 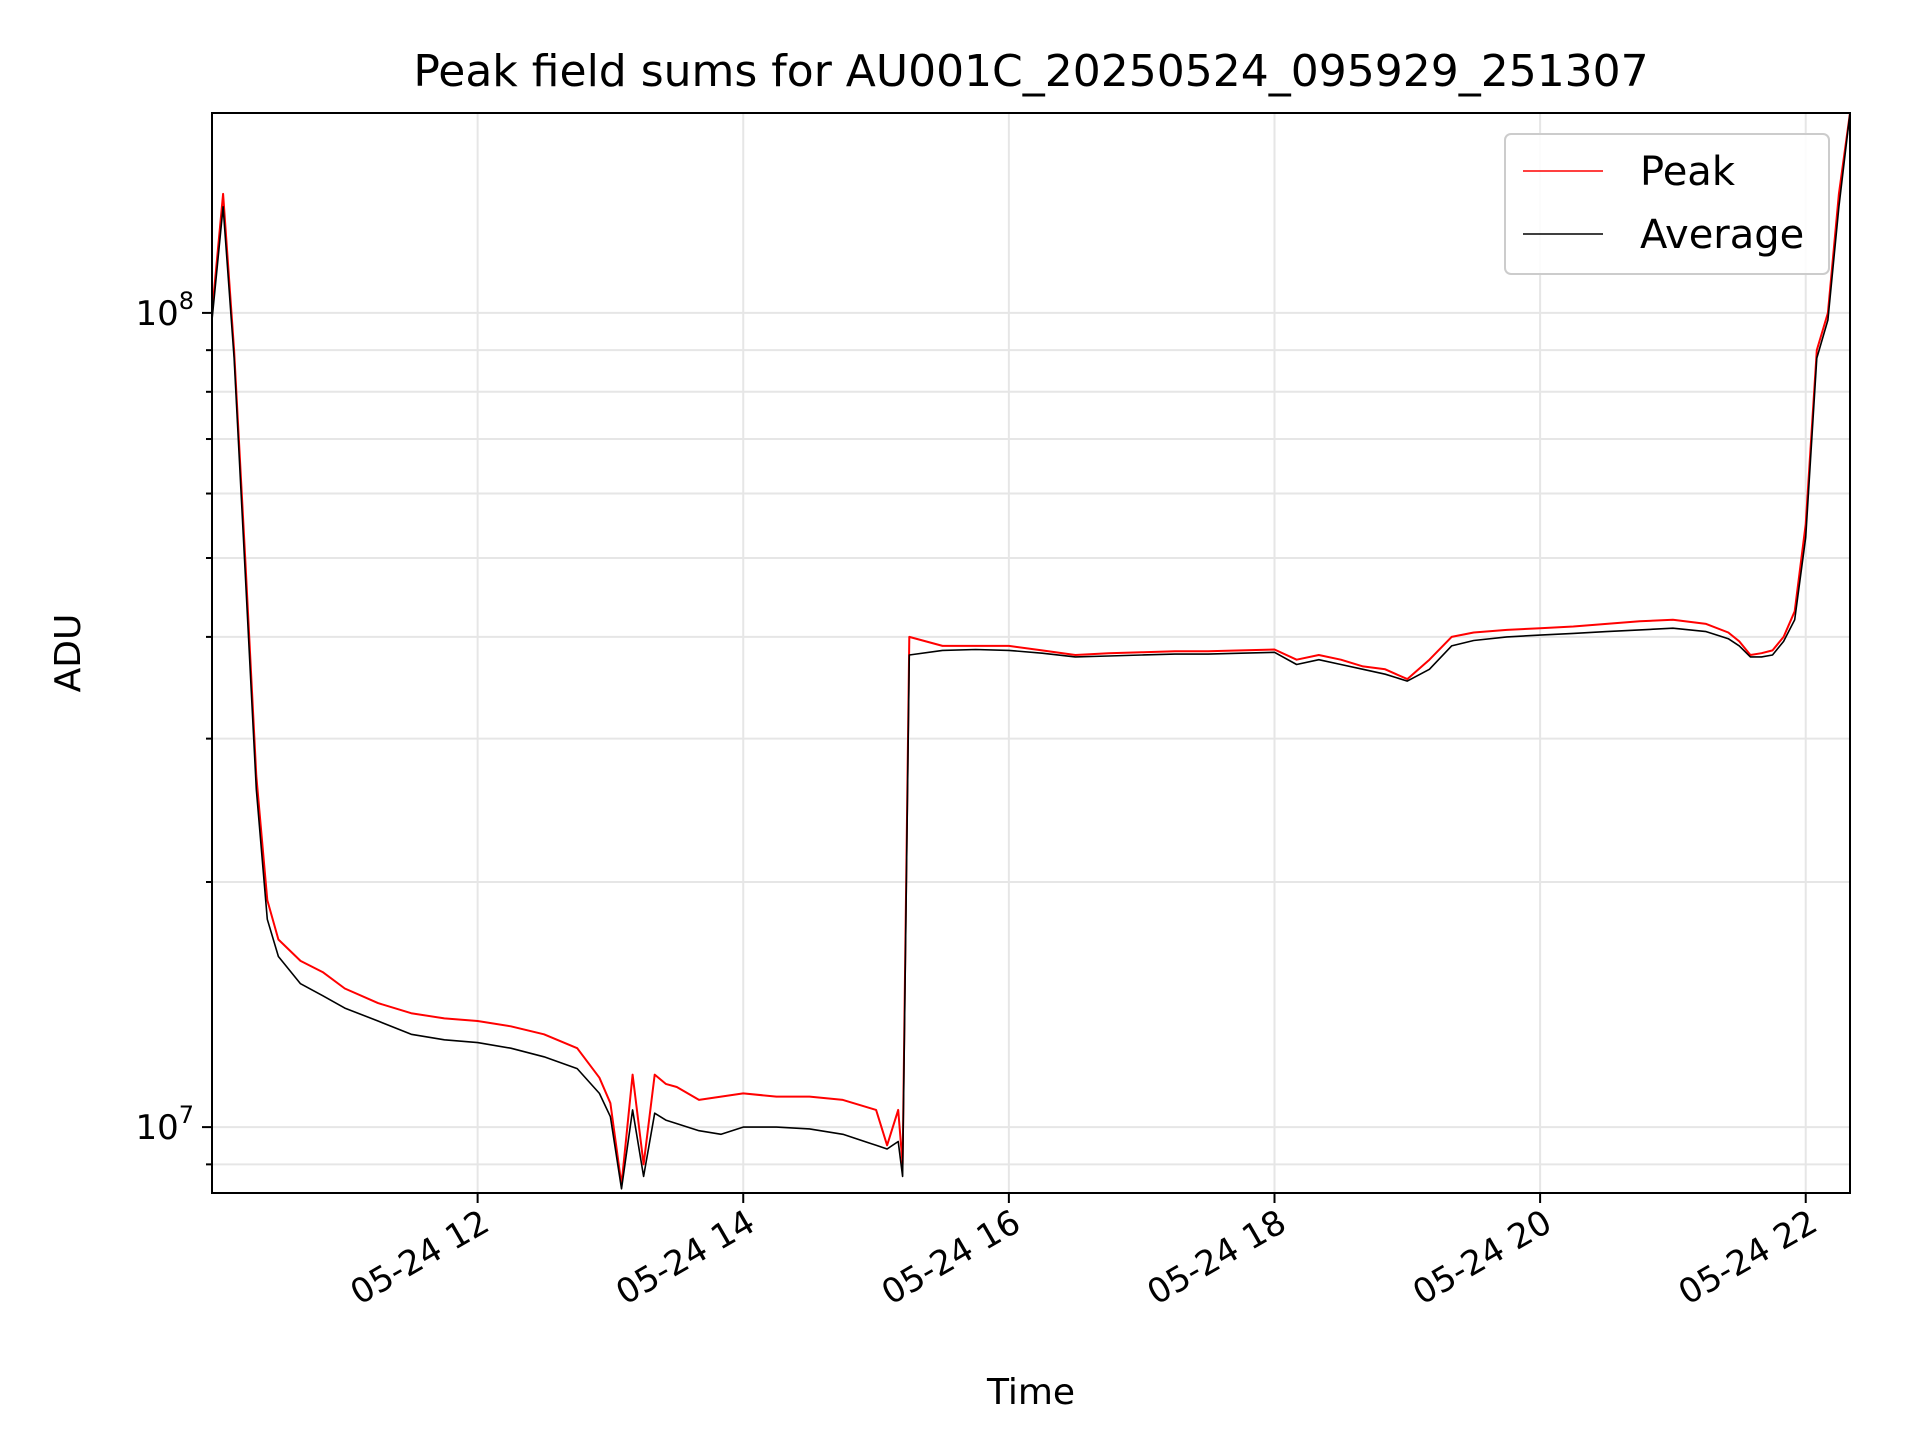 What do you see at coordinates (1030, 1392) in the screenshot?
I see `x-axis-label: Time` at bounding box center [1030, 1392].